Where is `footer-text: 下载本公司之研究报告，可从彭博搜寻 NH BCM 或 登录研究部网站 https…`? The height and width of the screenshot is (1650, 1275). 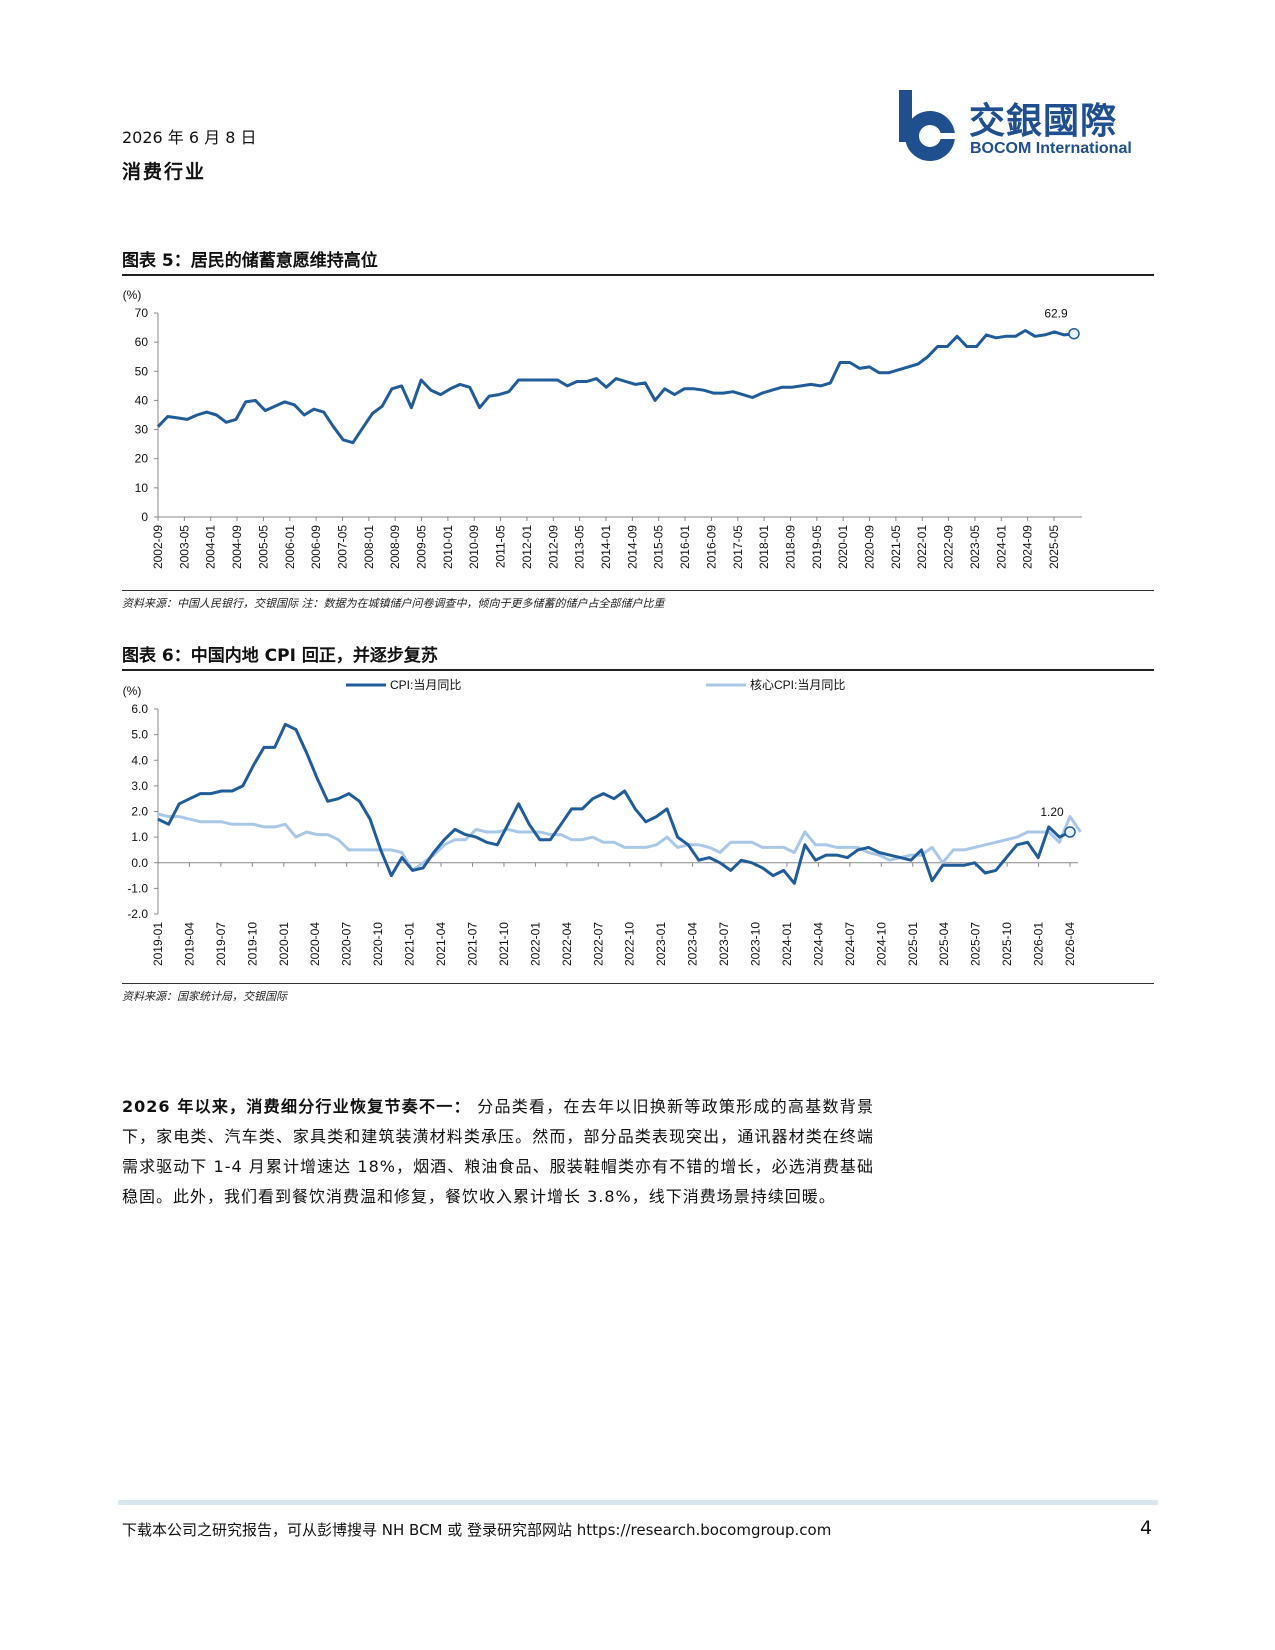 footer-text: 下载本公司之研究报告，可从彭博搜寻 NH BCM 或 登录研究部网站 https… is located at coordinates (477, 1530).